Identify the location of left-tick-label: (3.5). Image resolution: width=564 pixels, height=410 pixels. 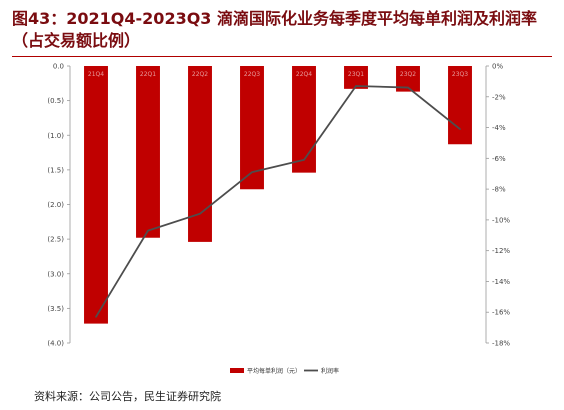
(55, 309).